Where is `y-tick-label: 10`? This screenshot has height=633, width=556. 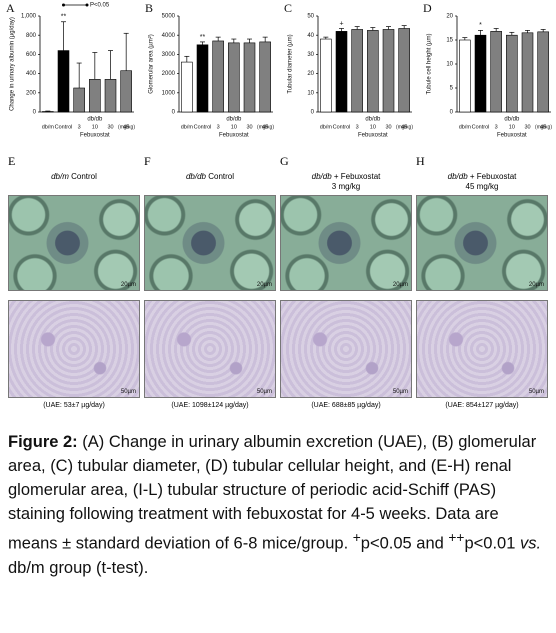
y-tick-label: 10 is located at coordinates (310, 93).